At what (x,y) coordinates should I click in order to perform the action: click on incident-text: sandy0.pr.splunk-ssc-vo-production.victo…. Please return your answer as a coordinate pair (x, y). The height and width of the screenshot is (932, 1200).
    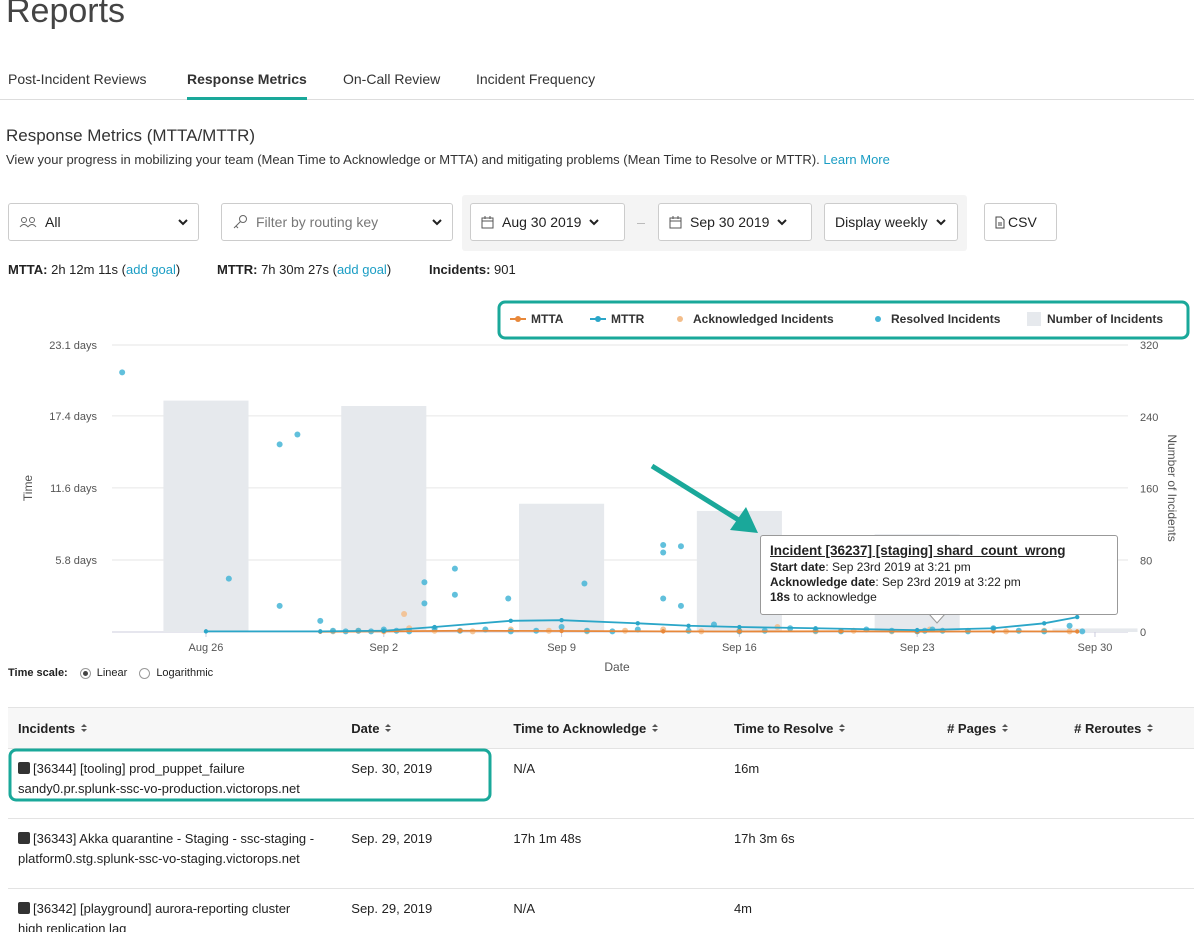
    Looking at the image, I should click on (159, 788).